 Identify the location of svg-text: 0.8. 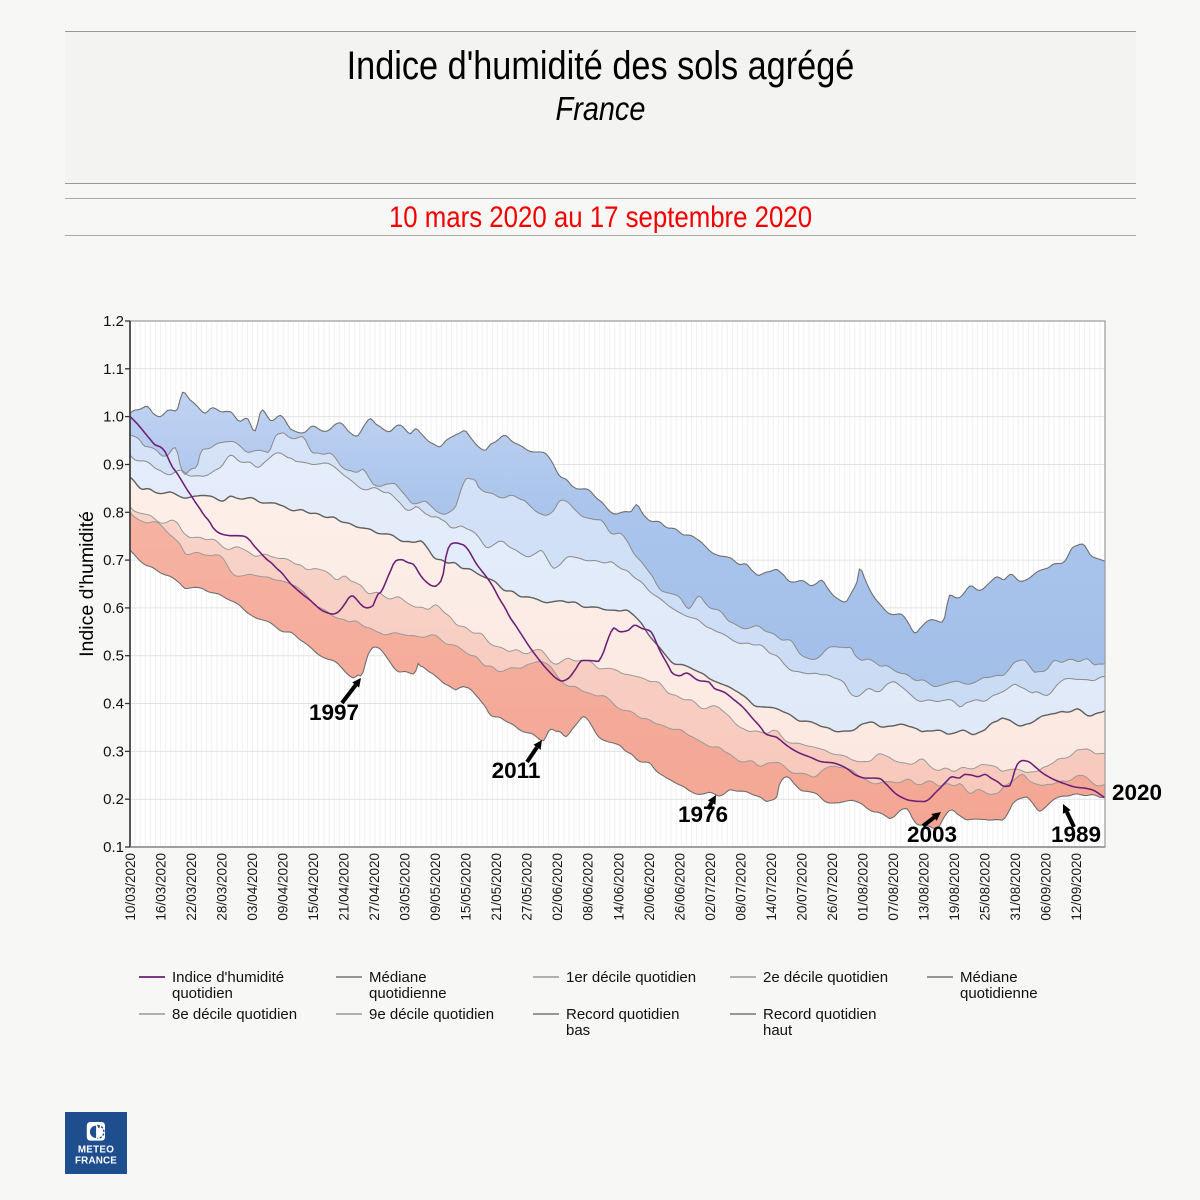
(113, 512).